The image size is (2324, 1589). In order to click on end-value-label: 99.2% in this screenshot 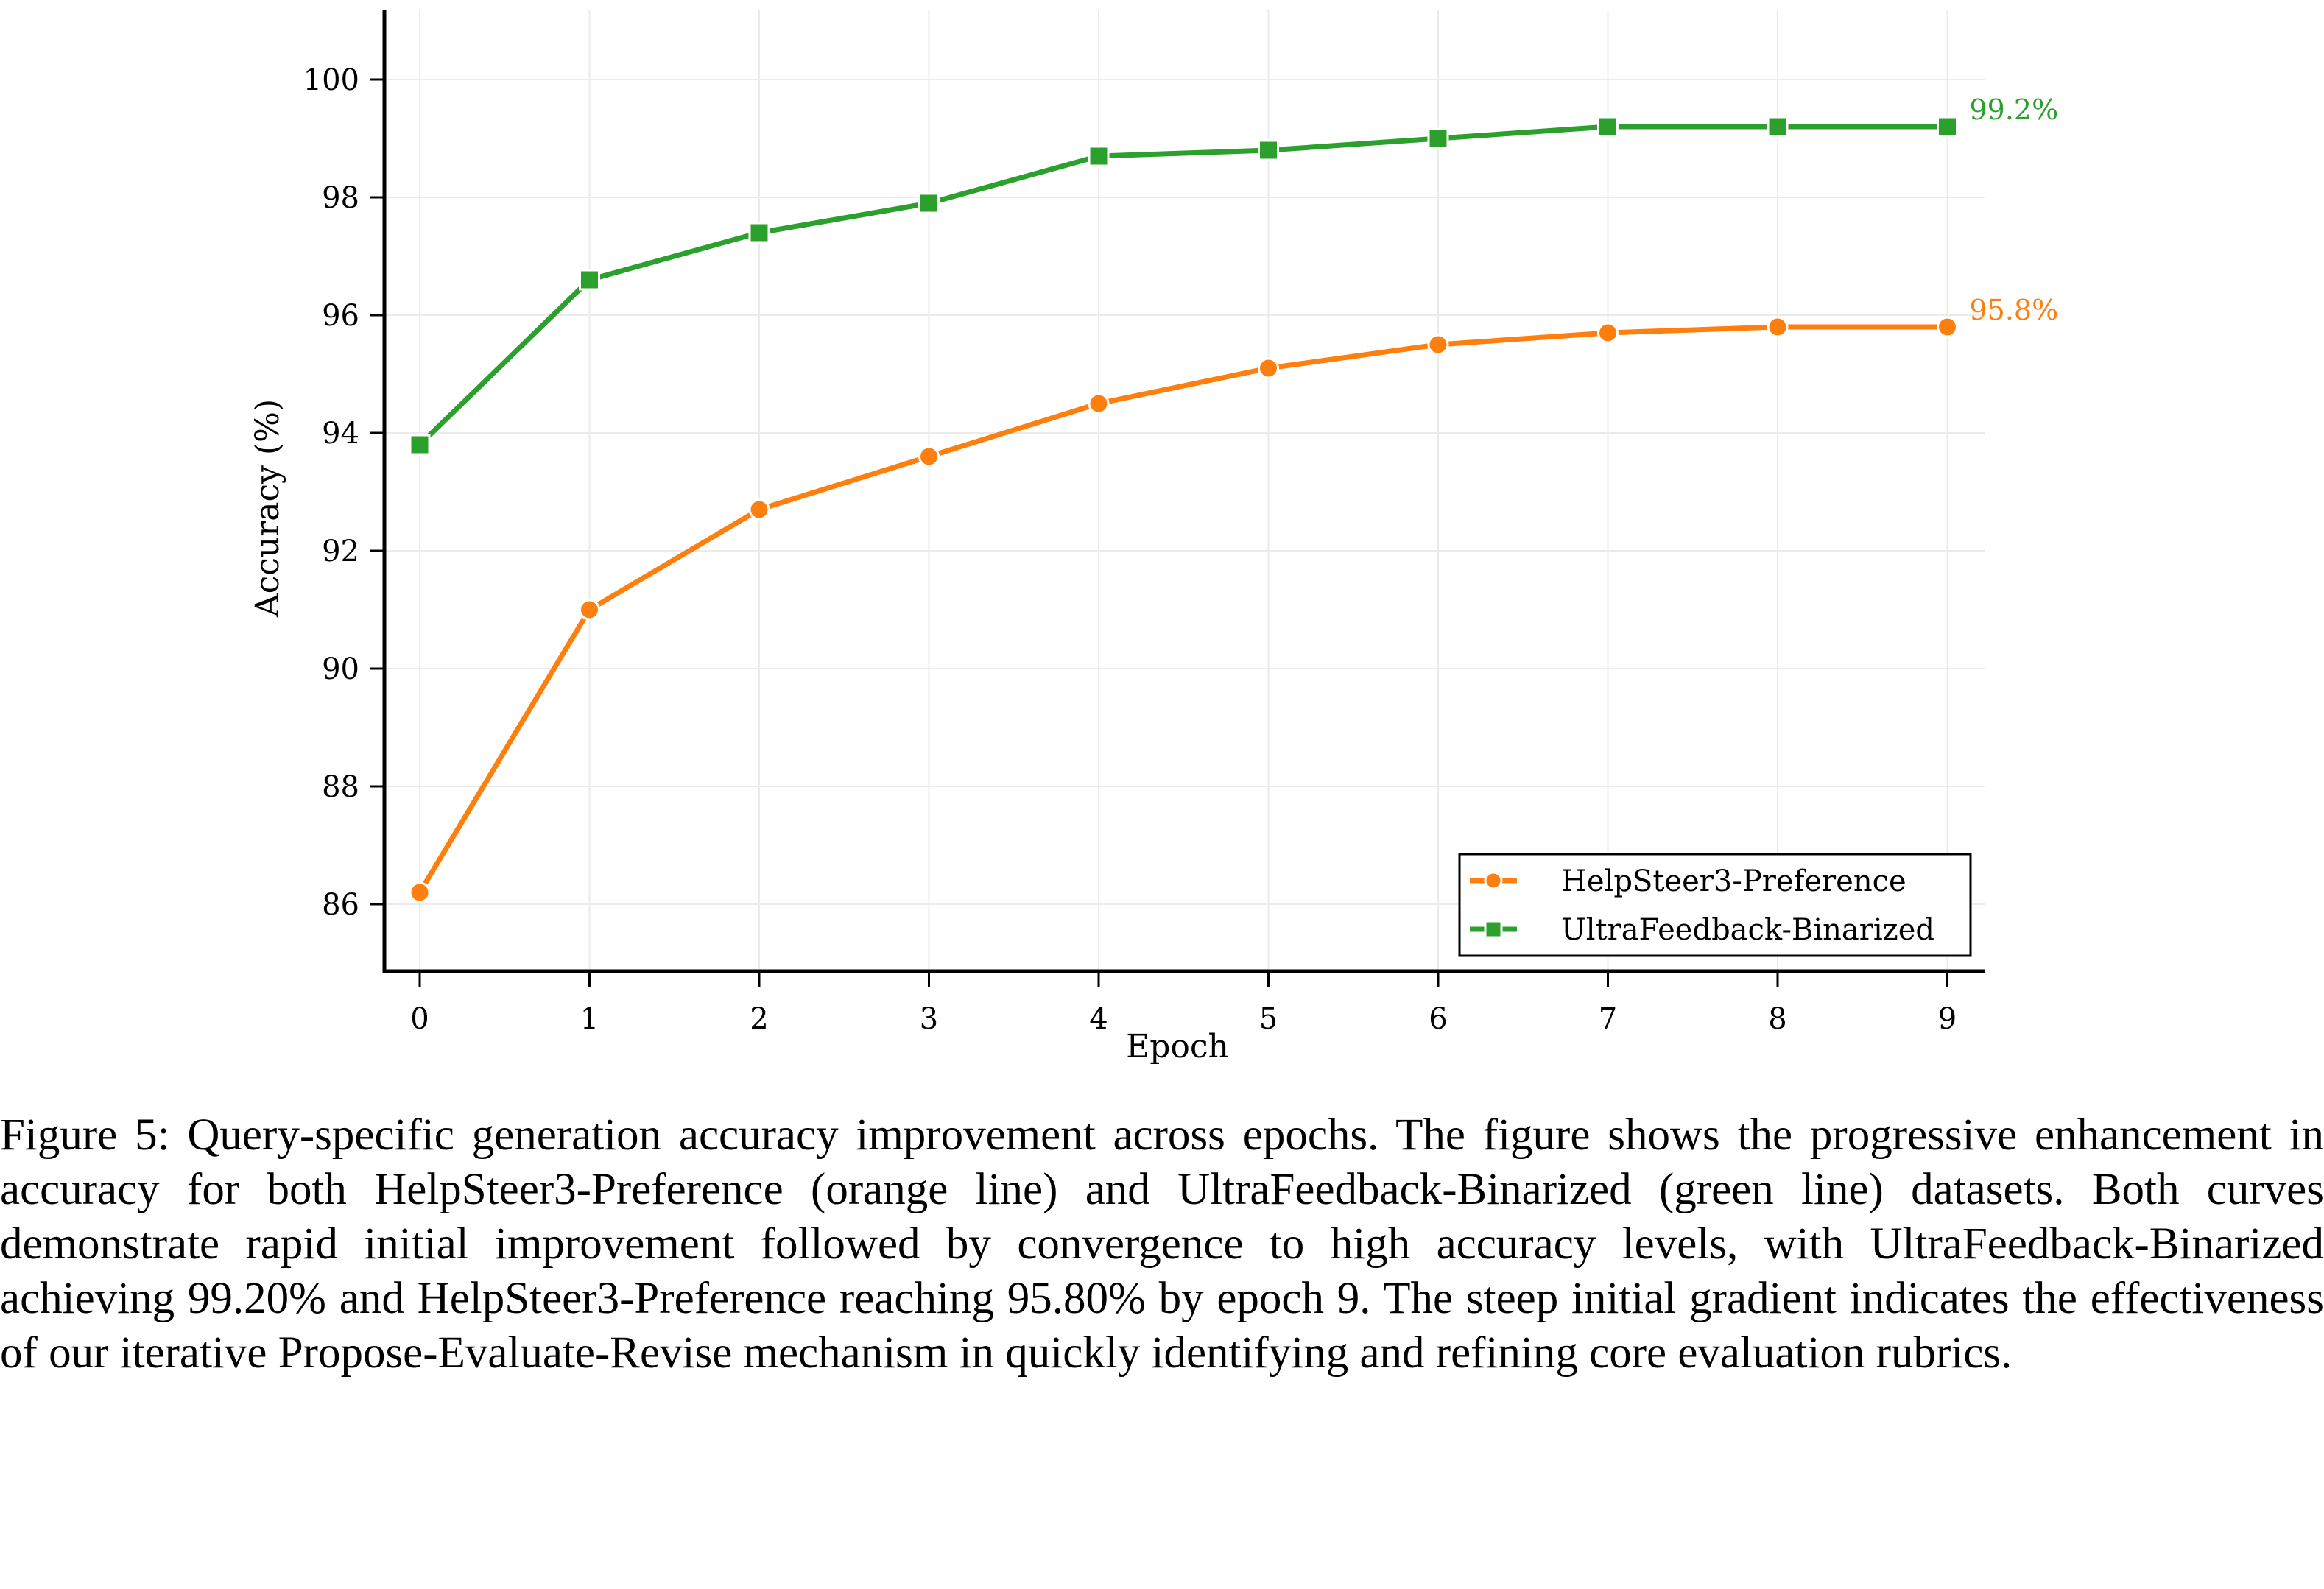, I will do `click(2015, 110)`.